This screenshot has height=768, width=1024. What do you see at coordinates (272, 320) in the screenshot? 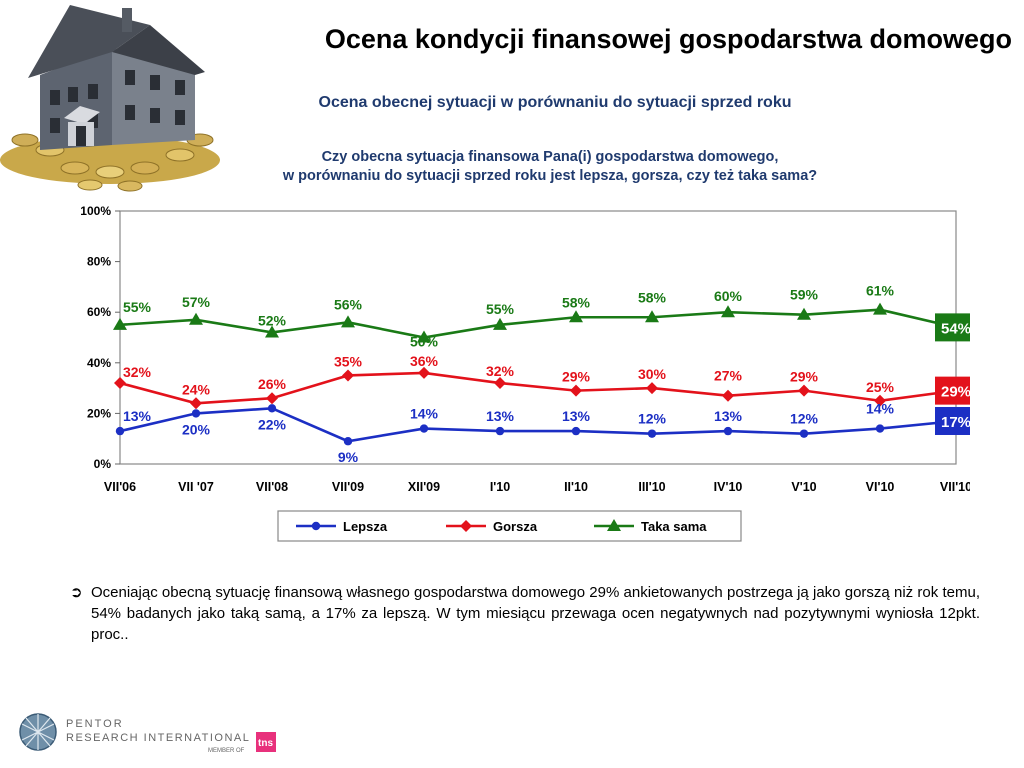
I see `data-label: 52%` at bounding box center [272, 320].